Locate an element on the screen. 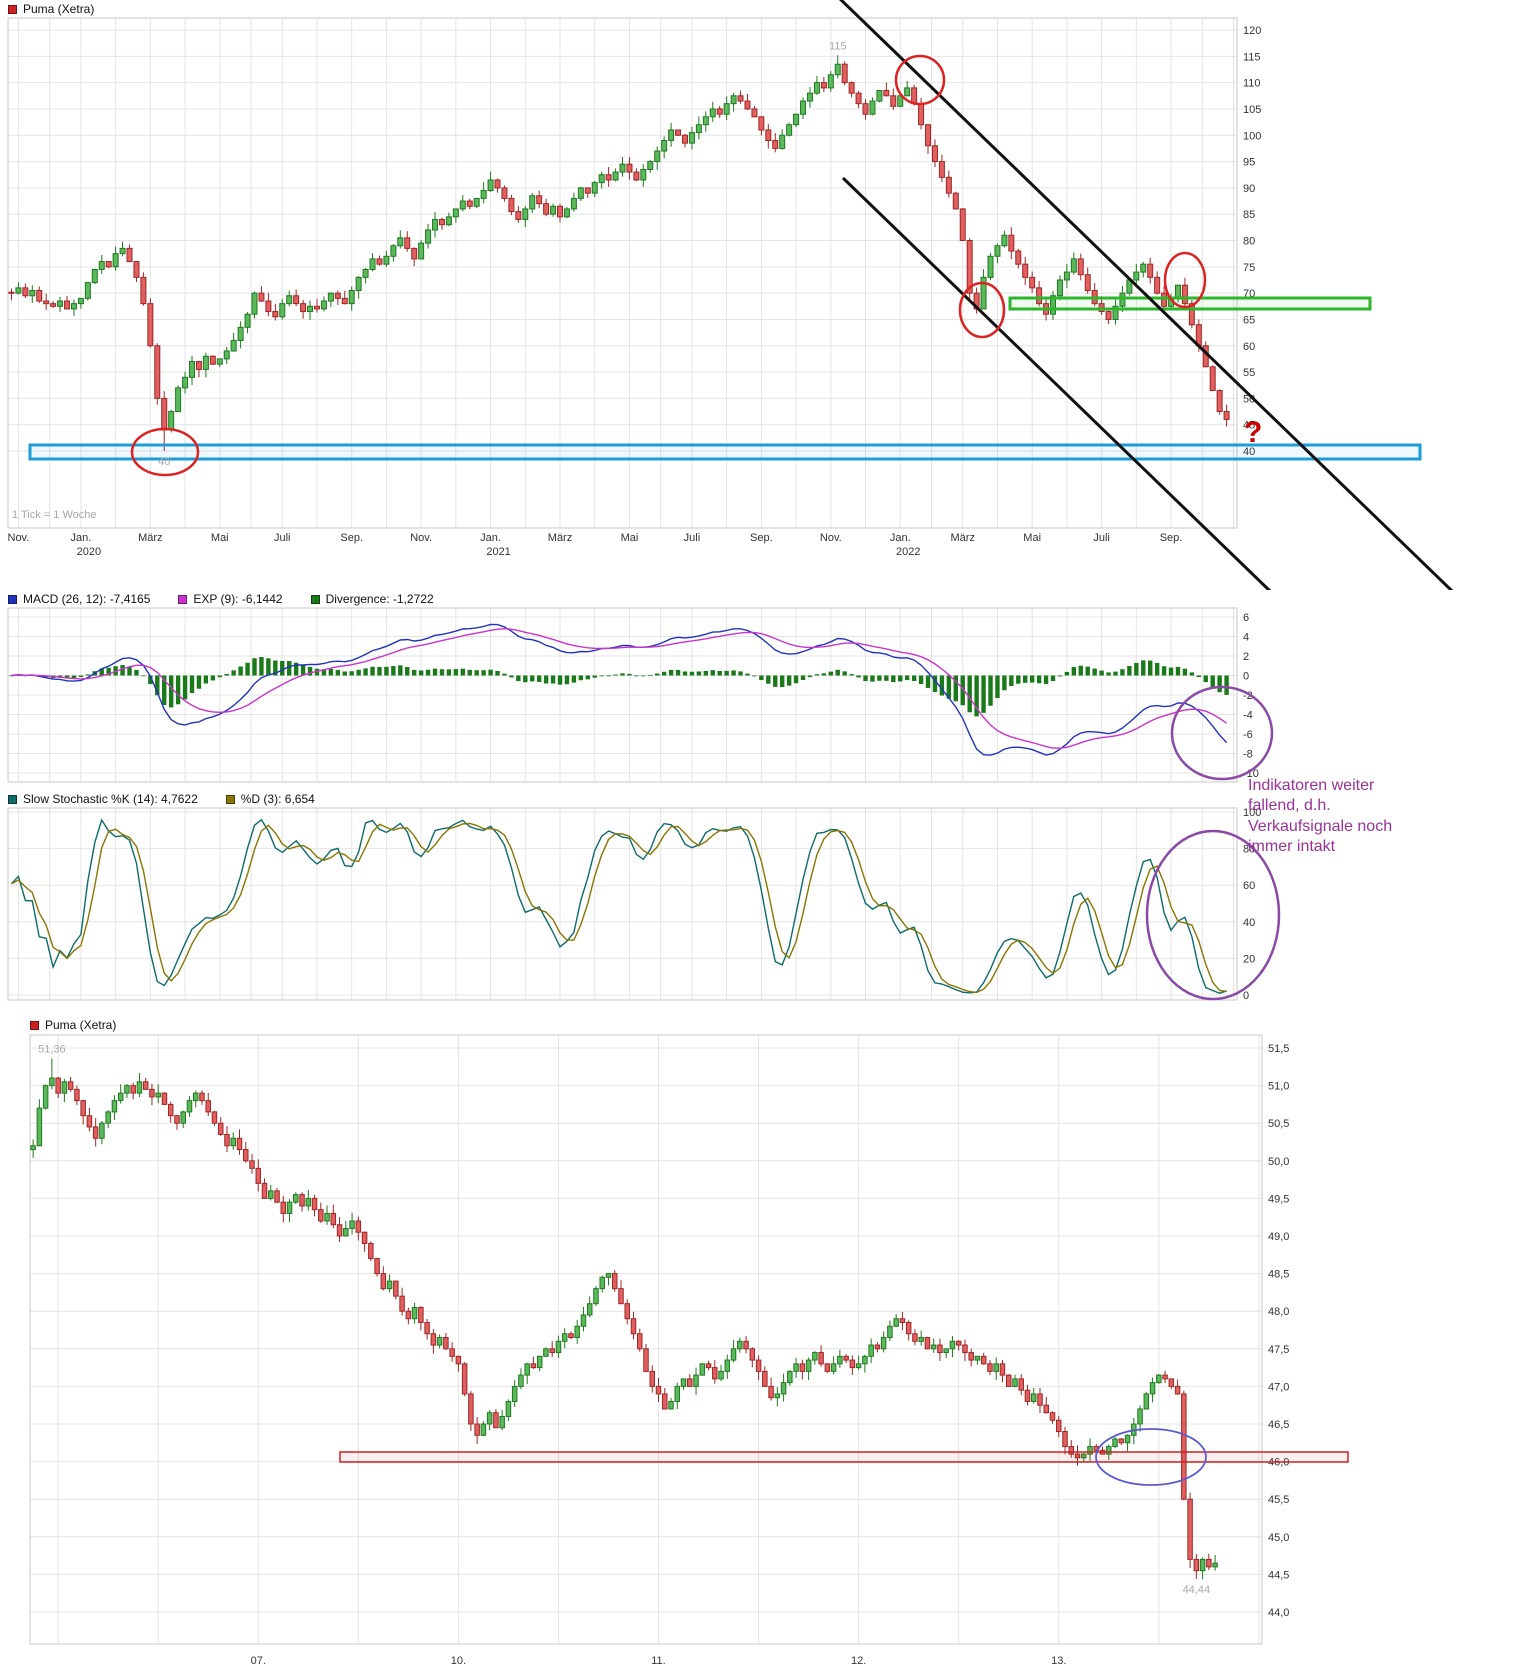 This screenshot has height=1674, width=1526. legend-item: Puma (Xetra) is located at coordinates (73, 1025).